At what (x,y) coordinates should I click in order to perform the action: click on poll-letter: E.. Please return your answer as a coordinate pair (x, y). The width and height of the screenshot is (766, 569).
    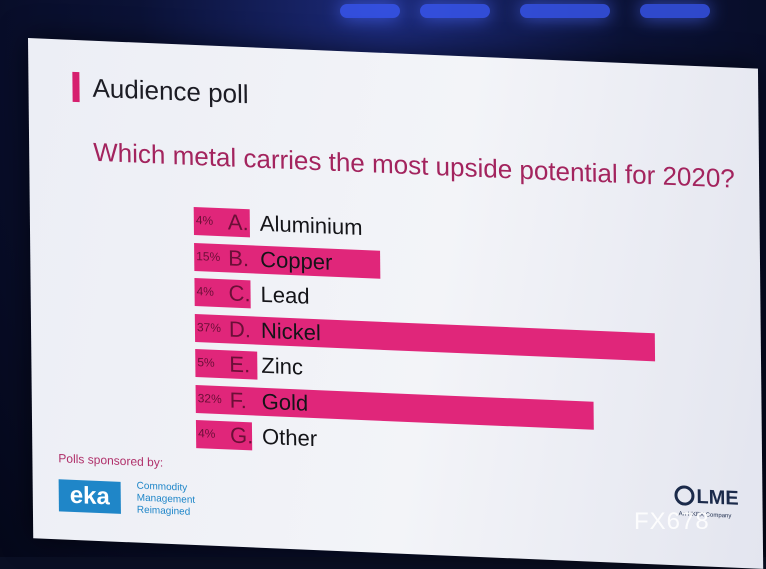
    Looking at the image, I should click on (239, 364).